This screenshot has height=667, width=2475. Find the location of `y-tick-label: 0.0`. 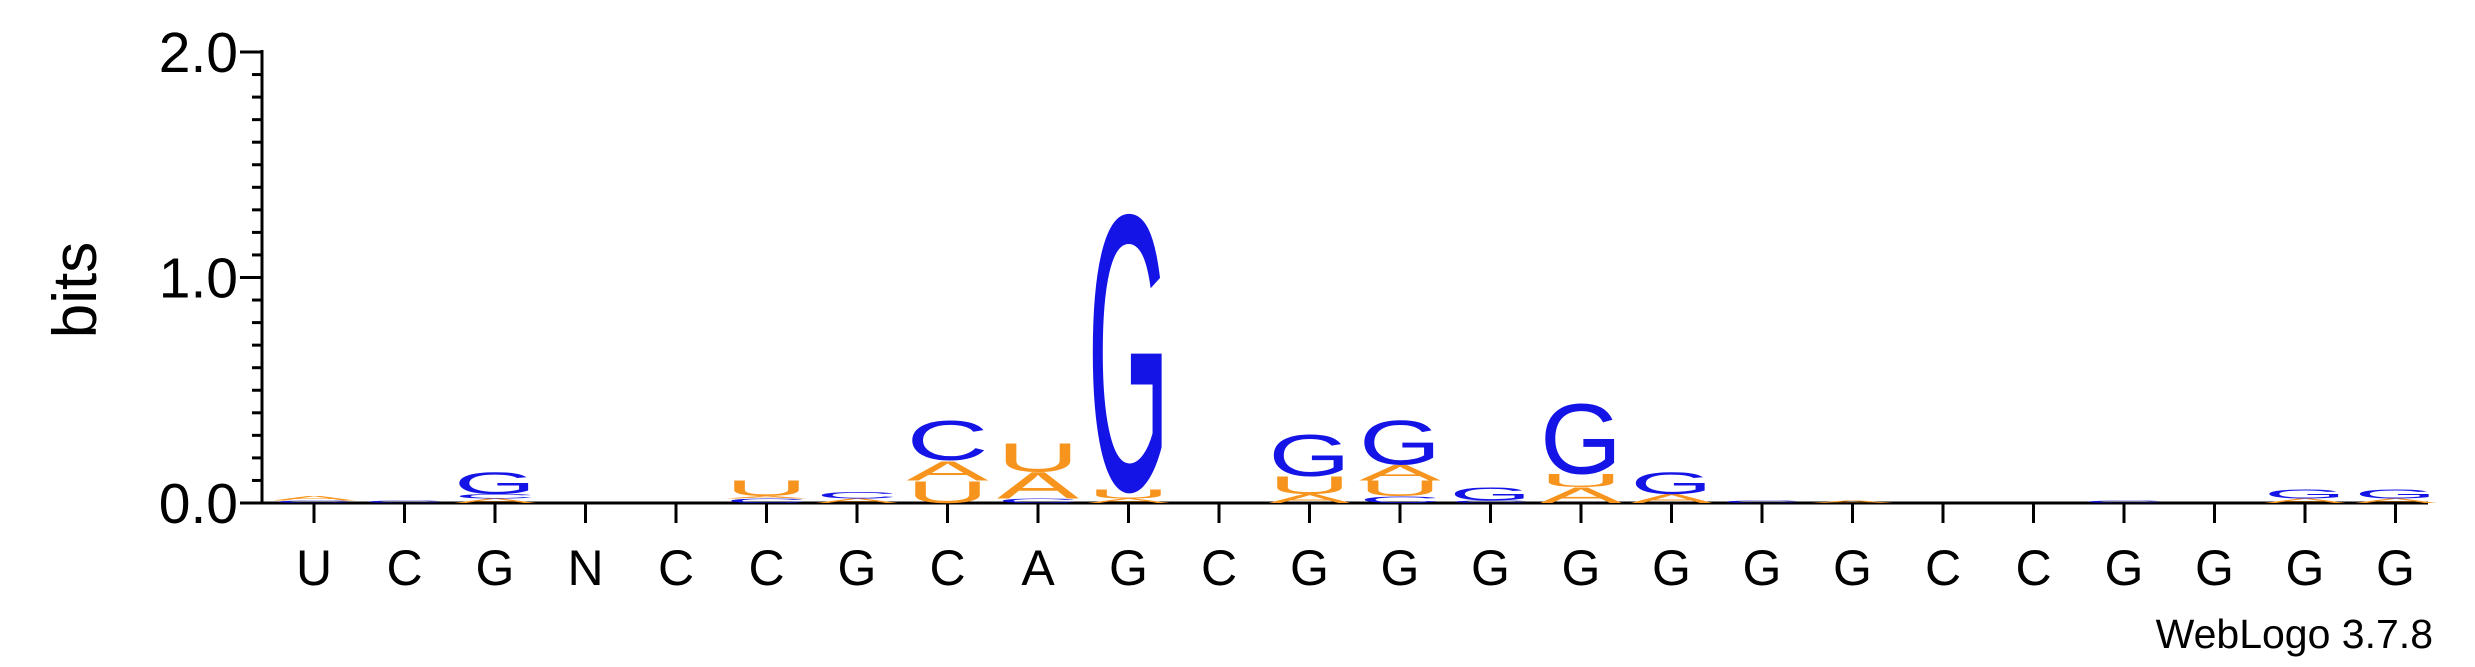

y-tick-label: 0.0 is located at coordinates (198, 504).